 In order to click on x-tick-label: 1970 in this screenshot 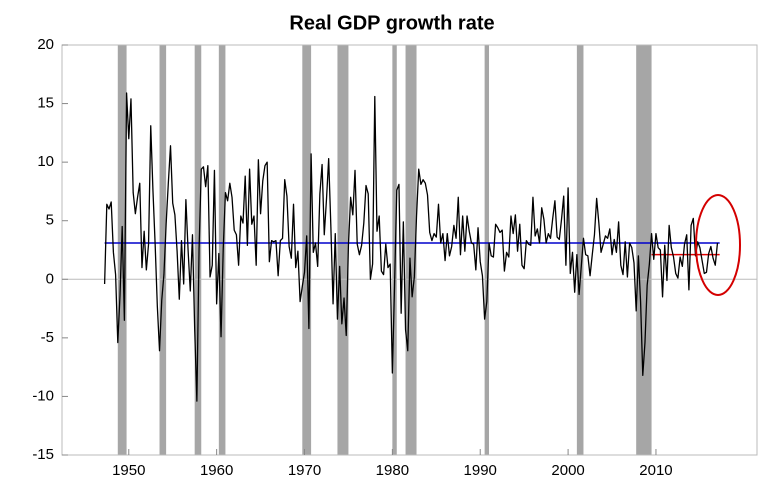, I will do `click(304, 470)`.